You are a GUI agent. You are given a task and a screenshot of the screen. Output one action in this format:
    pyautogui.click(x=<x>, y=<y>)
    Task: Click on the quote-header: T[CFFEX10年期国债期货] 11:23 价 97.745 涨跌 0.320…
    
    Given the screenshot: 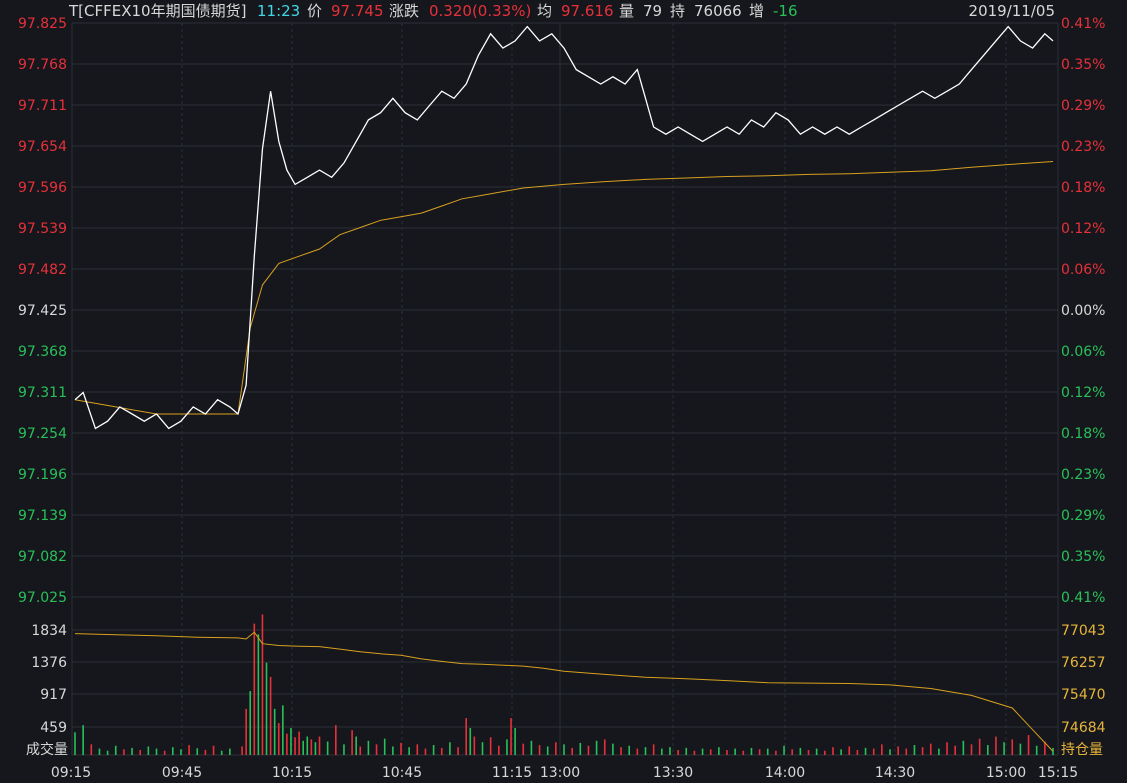 What is the action you would take?
    pyautogui.click(x=561, y=11)
    